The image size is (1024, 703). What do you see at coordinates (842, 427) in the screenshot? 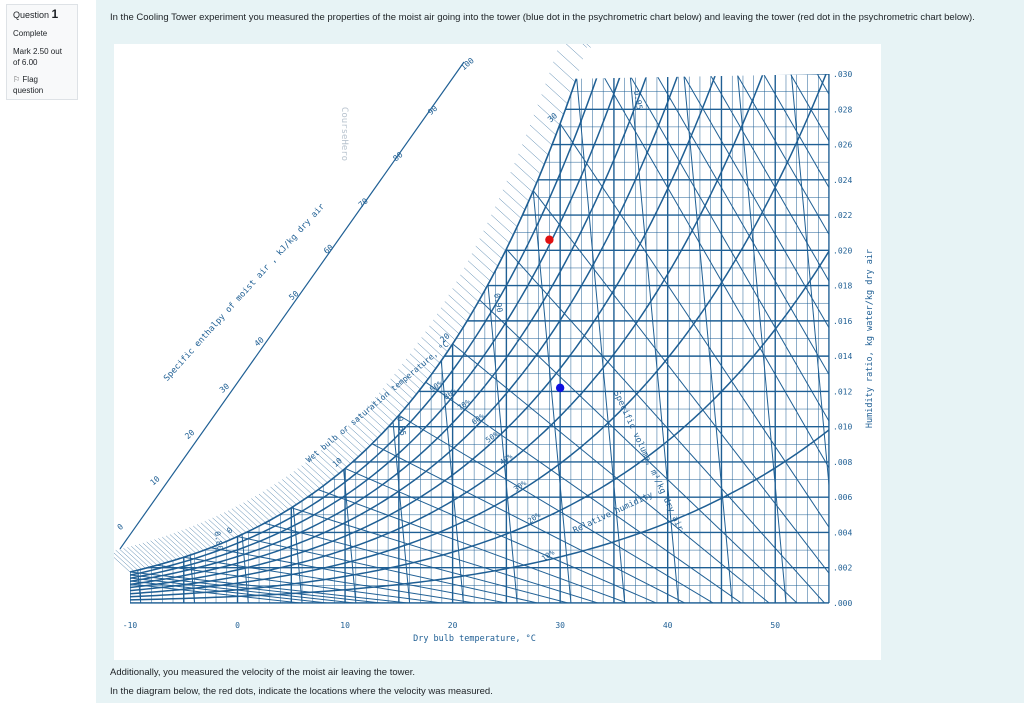
I see `y-tick-label: .010` at bounding box center [842, 427].